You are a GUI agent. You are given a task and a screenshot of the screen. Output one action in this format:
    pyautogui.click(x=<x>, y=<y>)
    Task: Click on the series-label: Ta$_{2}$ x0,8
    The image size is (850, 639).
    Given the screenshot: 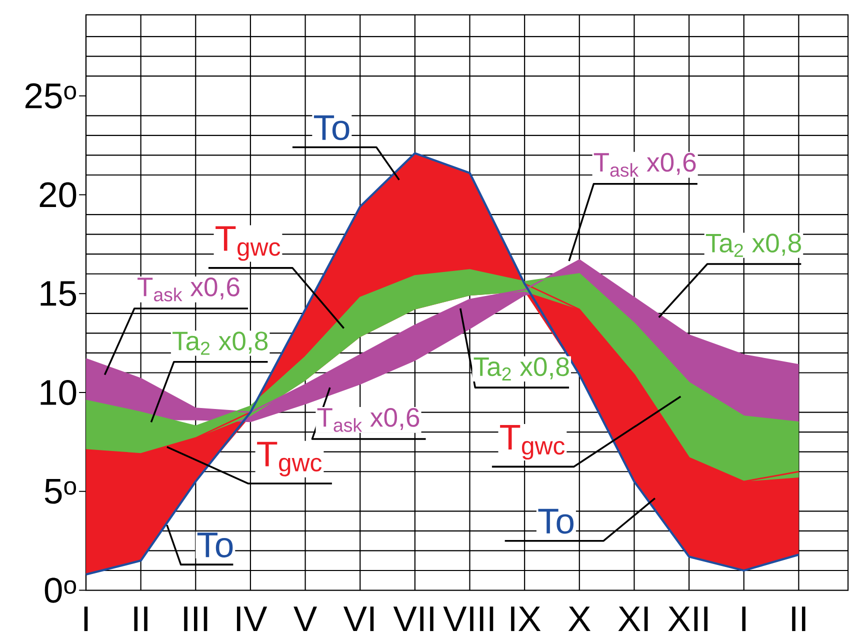 What is the action you would take?
    pyautogui.click(x=220, y=343)
    